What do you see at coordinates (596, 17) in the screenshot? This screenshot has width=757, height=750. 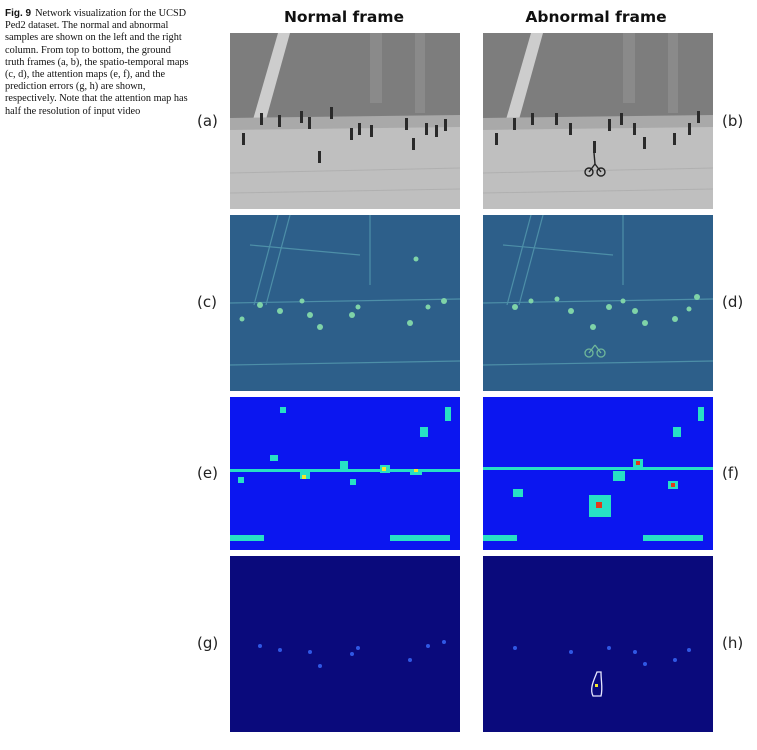 I see `column-title-abnormal: Abnormal frame` at bounding box center [596, 17].